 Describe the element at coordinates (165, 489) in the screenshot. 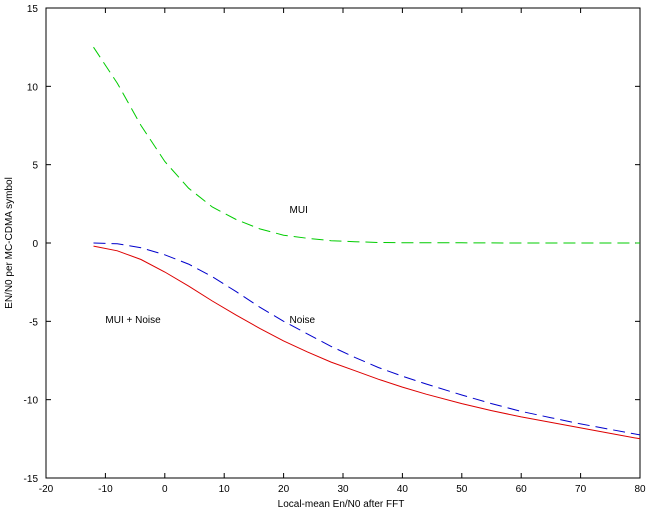

I see `x-tick-label: 0` at that location.